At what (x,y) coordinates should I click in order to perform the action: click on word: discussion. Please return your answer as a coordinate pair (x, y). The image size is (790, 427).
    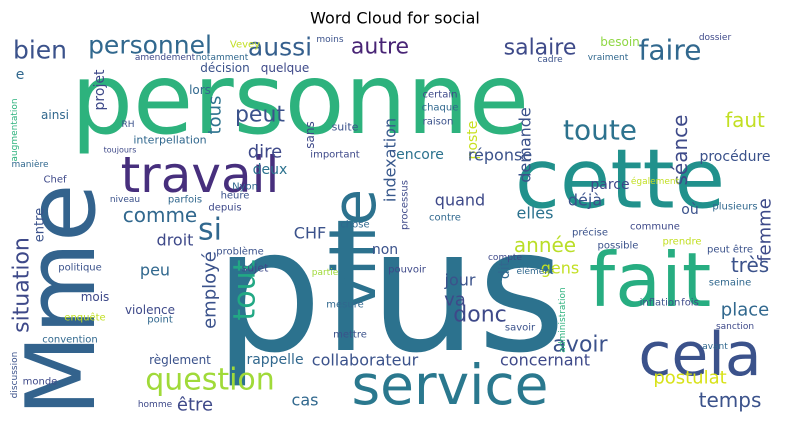
    Looking at the image, I should click on (15, 375).